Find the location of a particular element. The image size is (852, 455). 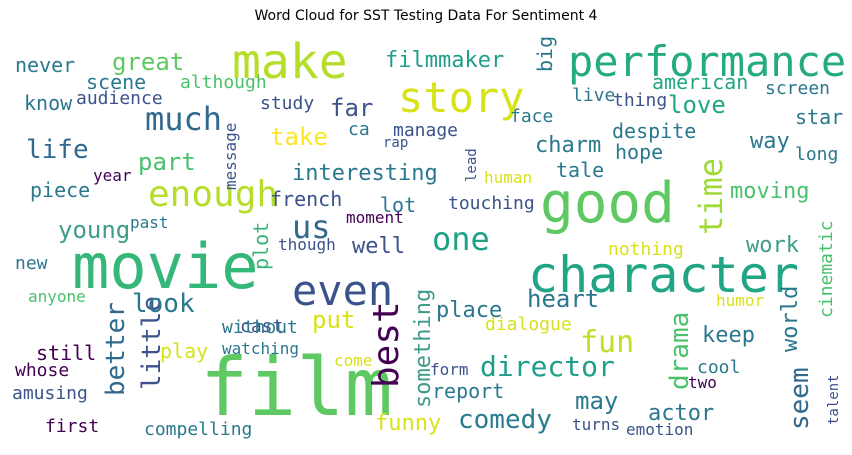

word-good: good is located at coordinates (607, 203).